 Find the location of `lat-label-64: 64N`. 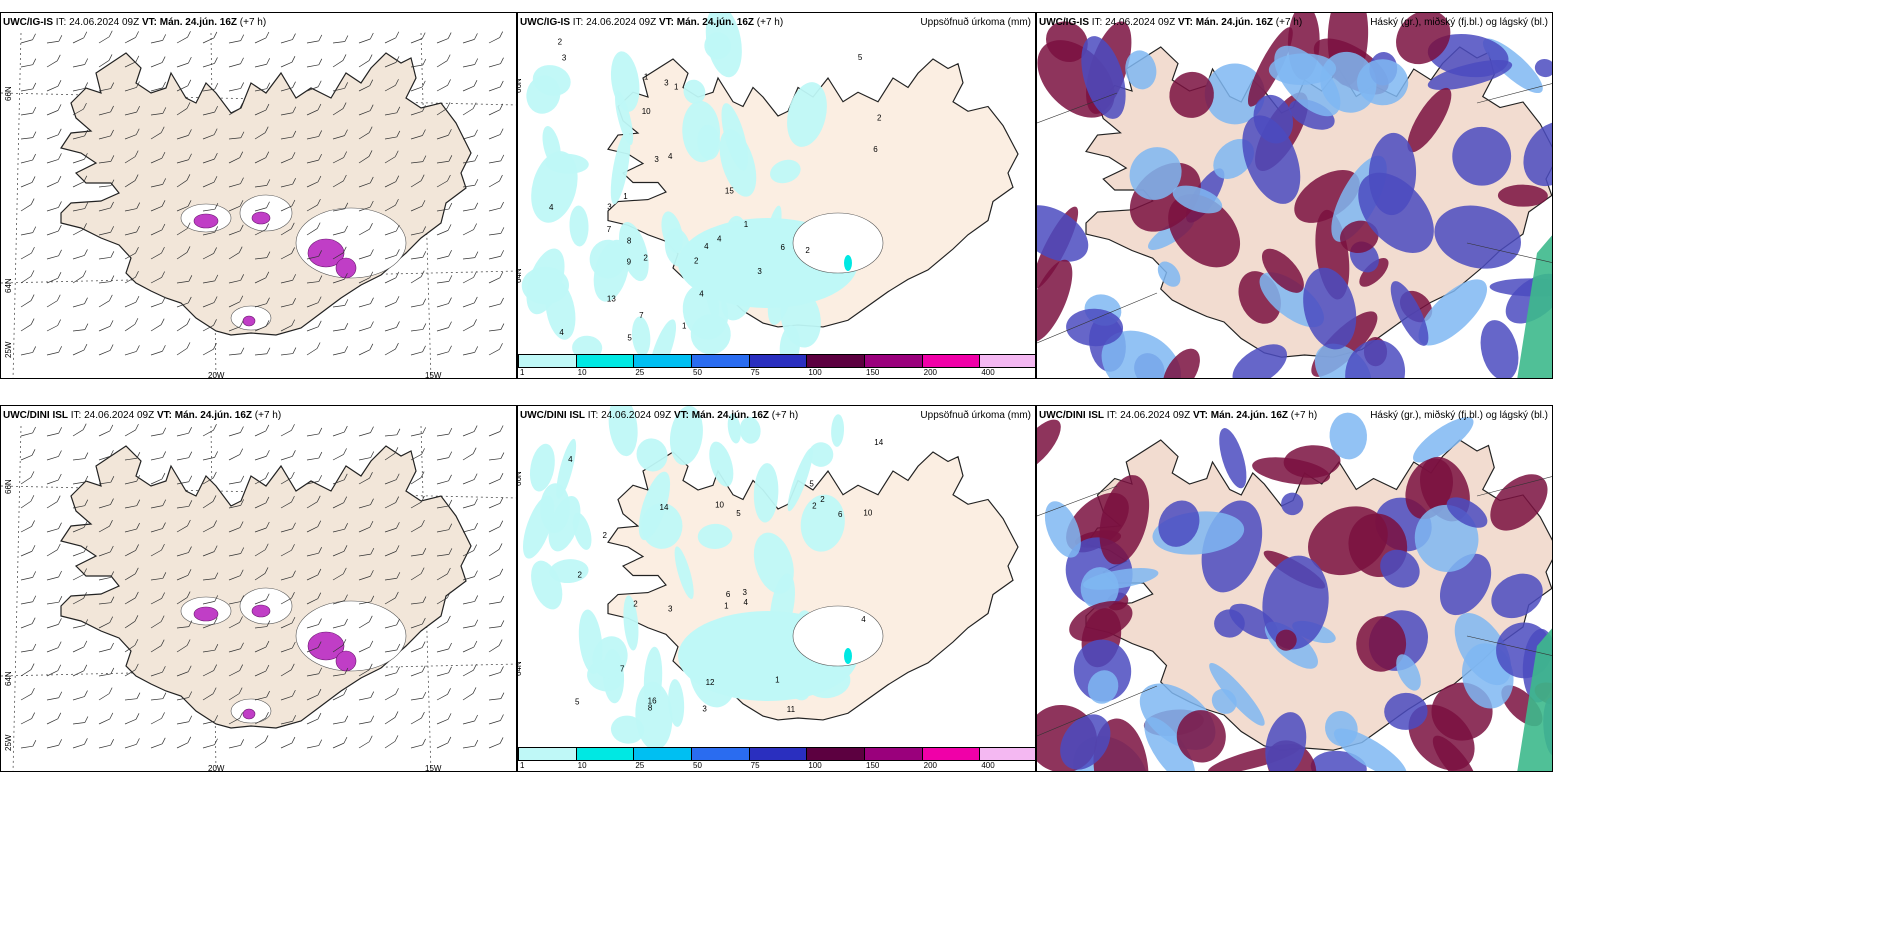

lat-label-64: 64N is located at coordinates (8, 678).